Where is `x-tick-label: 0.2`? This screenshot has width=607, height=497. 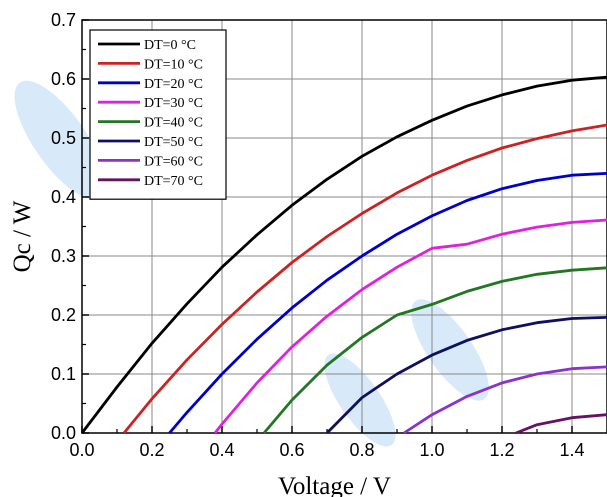
x-tick-label: 0.2 is located at coordinates (151, 450).